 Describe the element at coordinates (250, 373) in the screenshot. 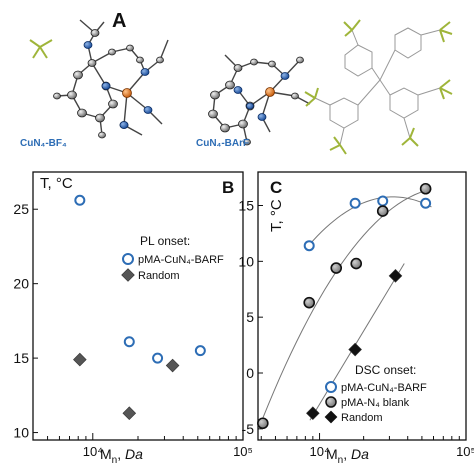

I see `y-tick-label: 0` at that location.